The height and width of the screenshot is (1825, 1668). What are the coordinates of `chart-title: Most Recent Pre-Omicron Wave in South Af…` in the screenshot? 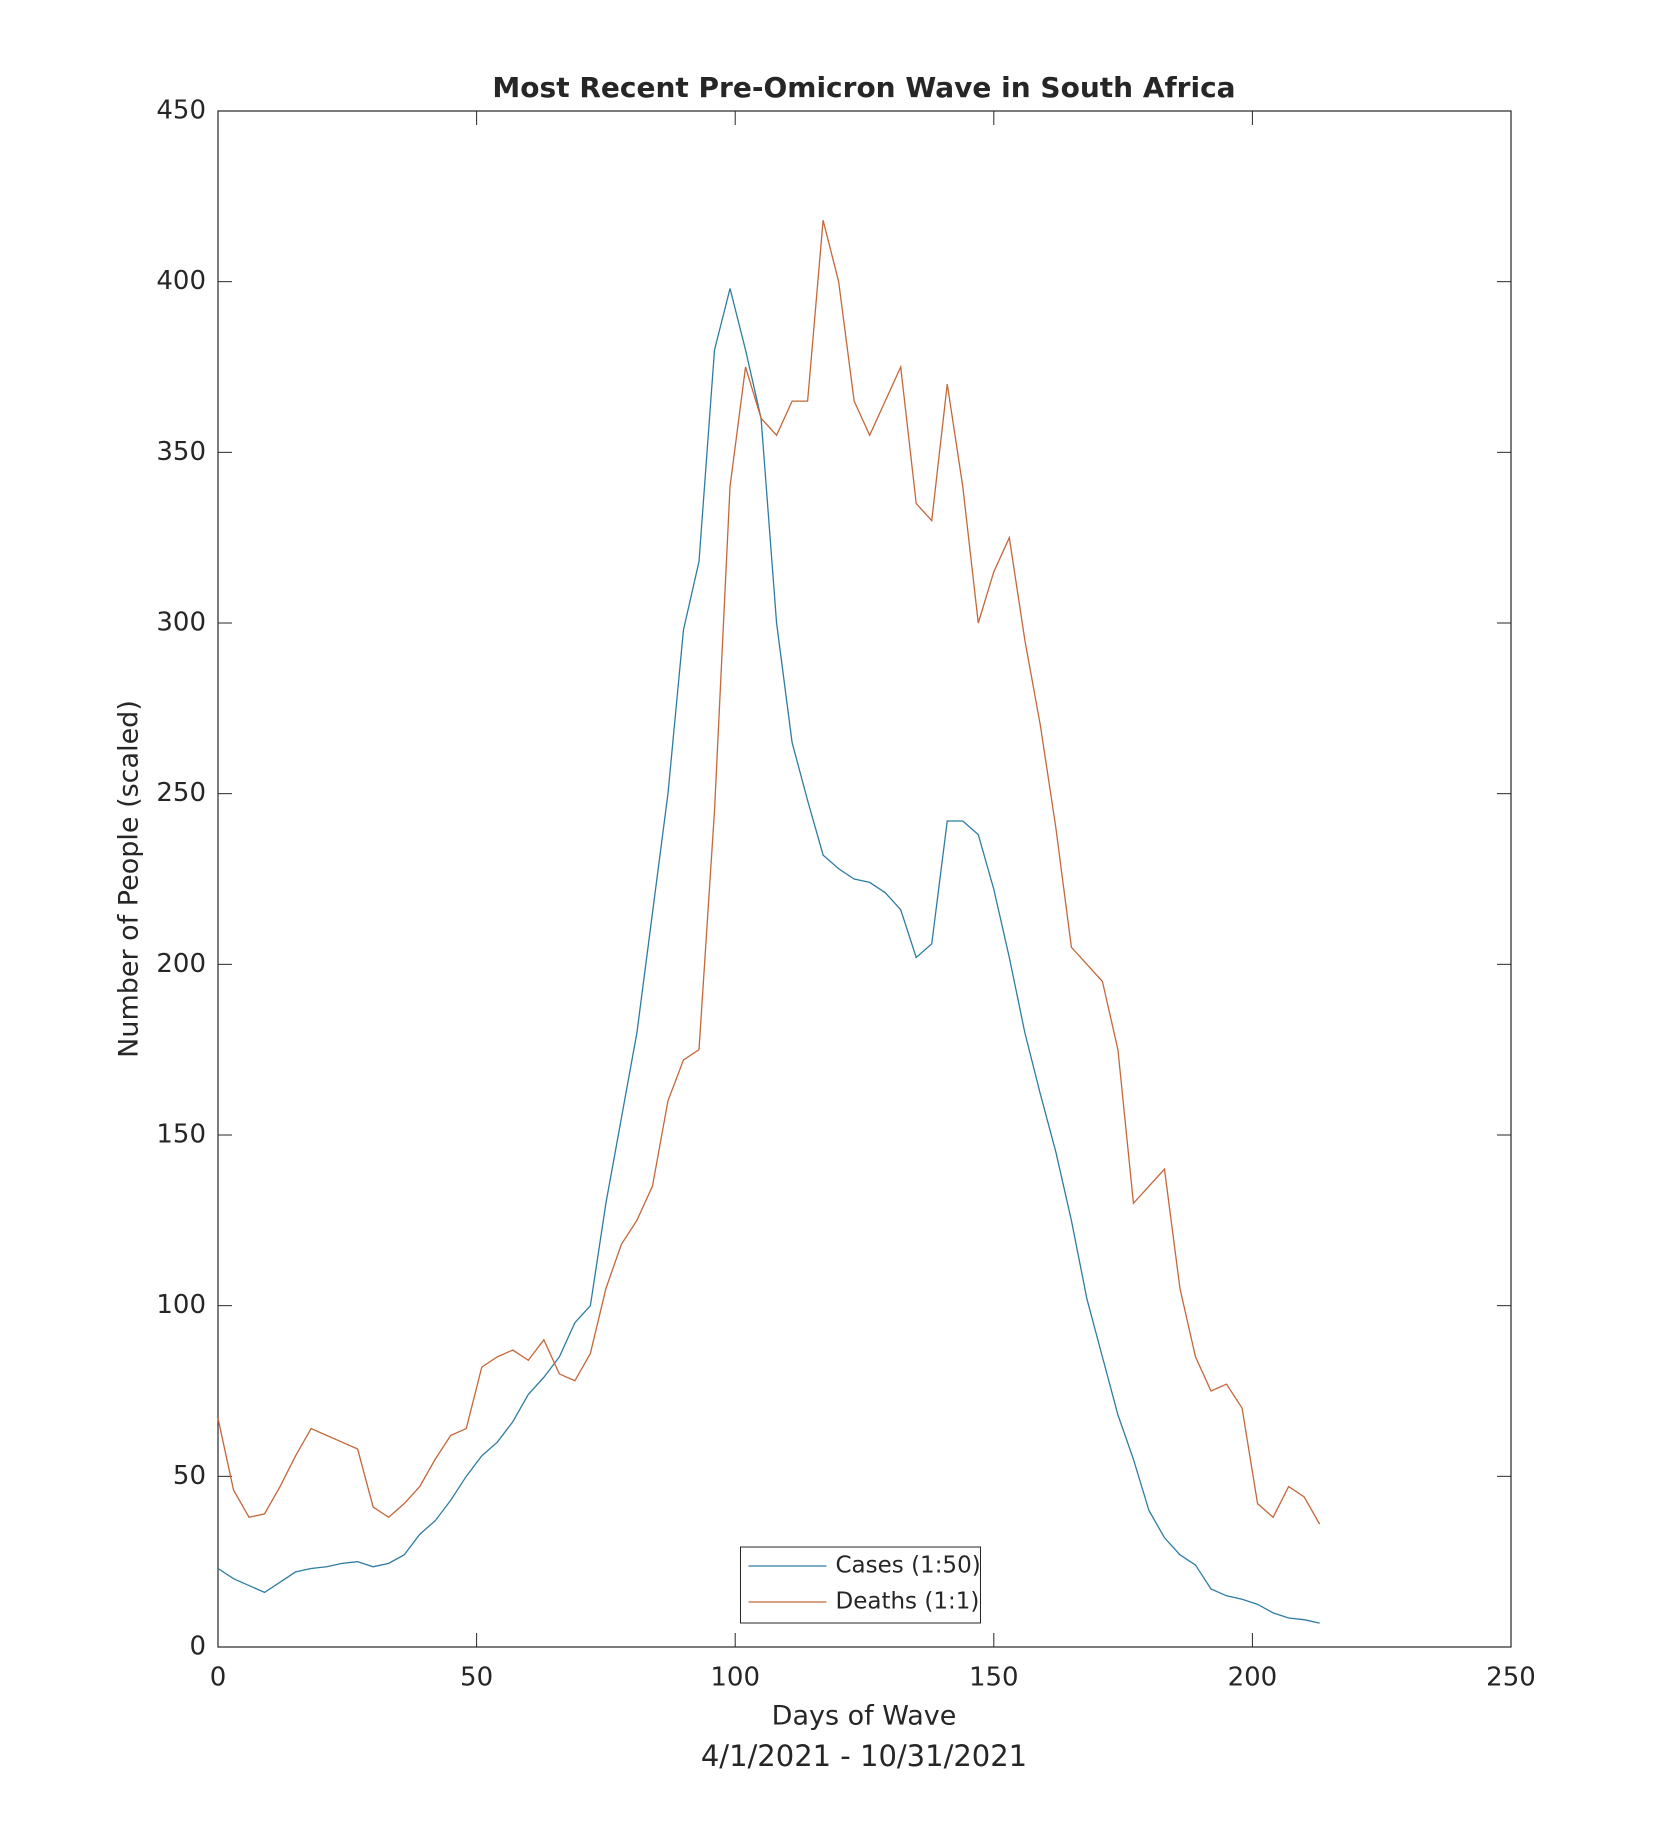 It's located at (863, 87).